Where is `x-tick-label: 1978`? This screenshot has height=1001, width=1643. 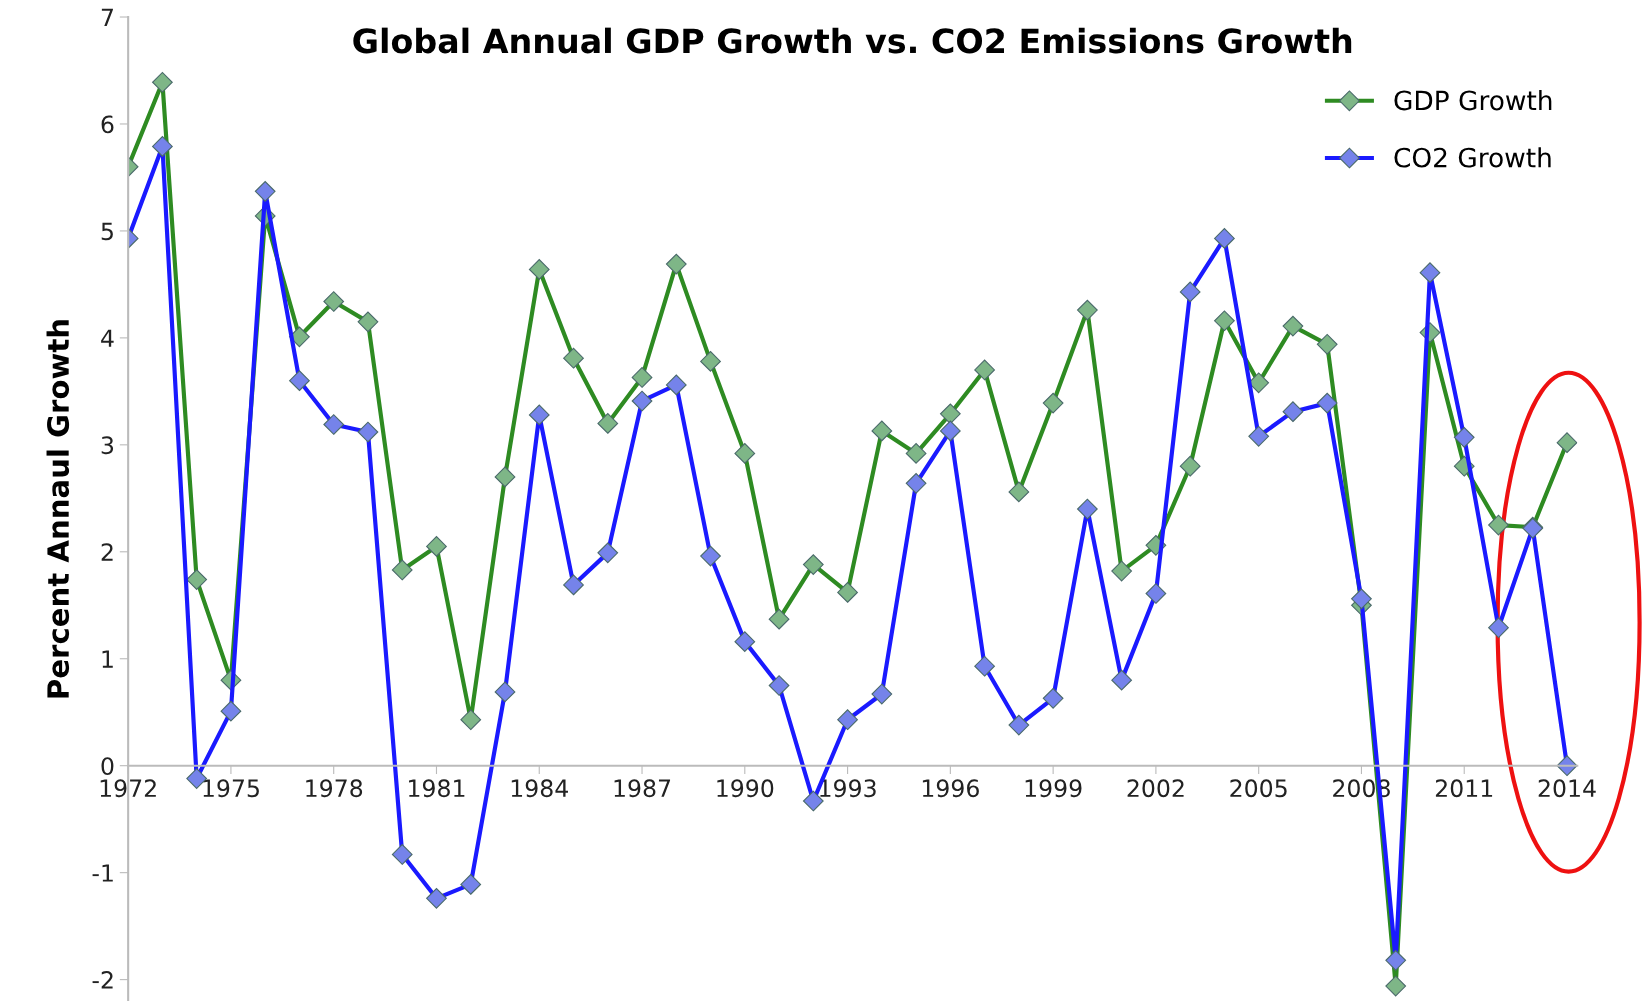
x-tick-label: 1978 is located at coordinates (334, 788).